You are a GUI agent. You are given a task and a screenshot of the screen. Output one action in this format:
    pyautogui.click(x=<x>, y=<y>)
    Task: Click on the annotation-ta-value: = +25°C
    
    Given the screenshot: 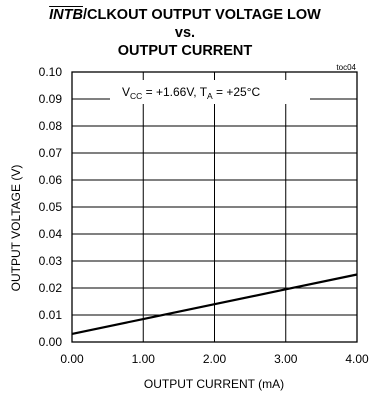 What is the action you would take?
    pyautogui.click(x=237, y=92)
    